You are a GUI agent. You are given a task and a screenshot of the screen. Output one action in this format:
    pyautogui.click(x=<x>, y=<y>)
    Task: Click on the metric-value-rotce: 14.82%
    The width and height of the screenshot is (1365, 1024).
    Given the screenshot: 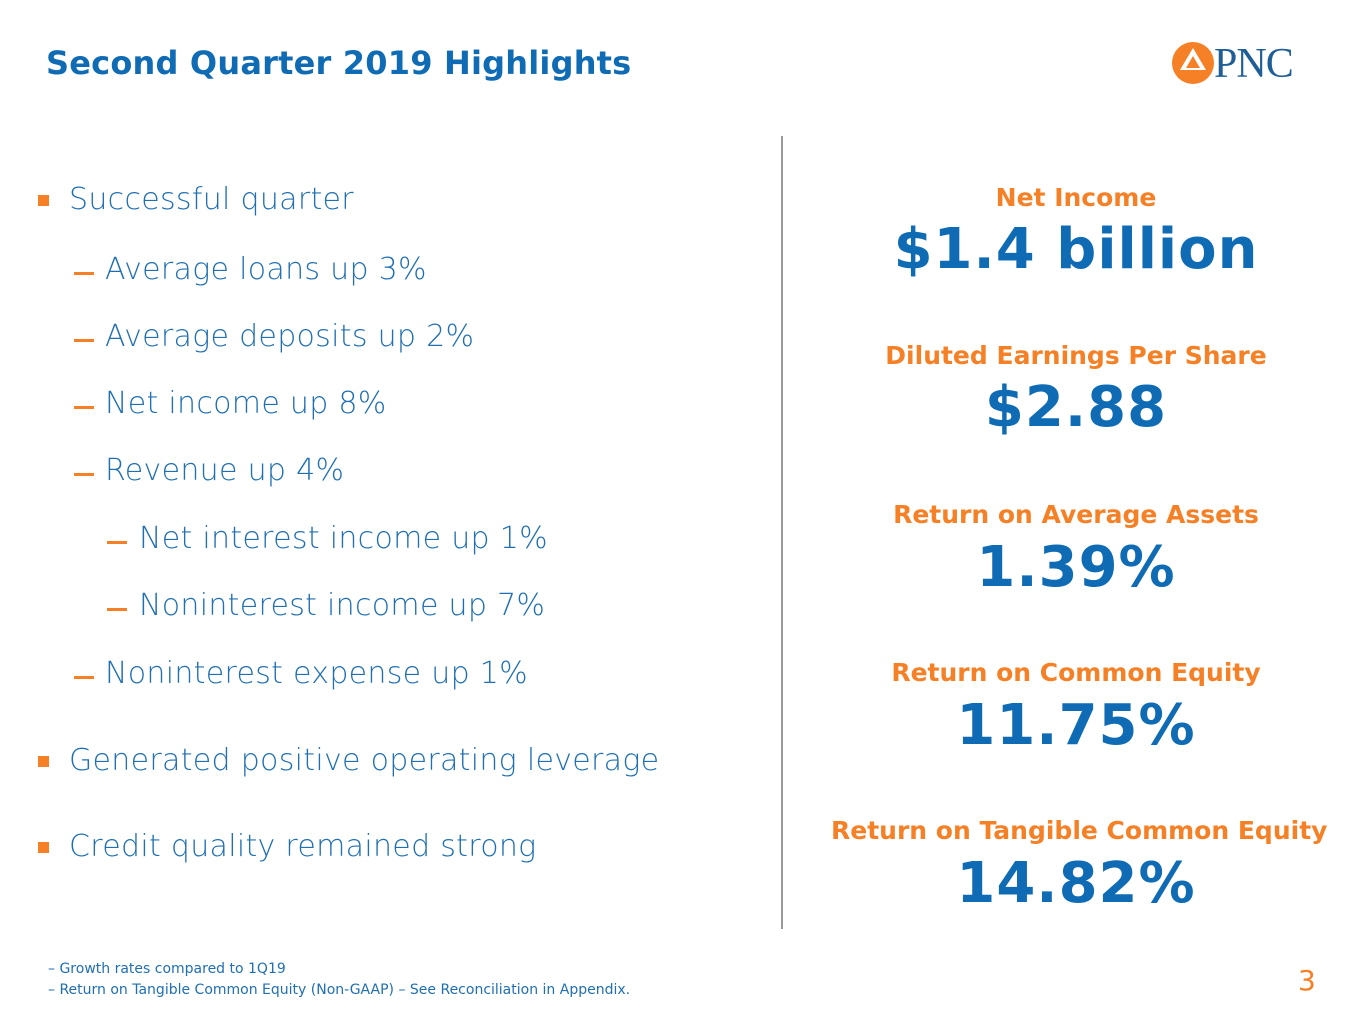 What is the action you would take?
    pyautogui.click(x=1076, y=883)
    